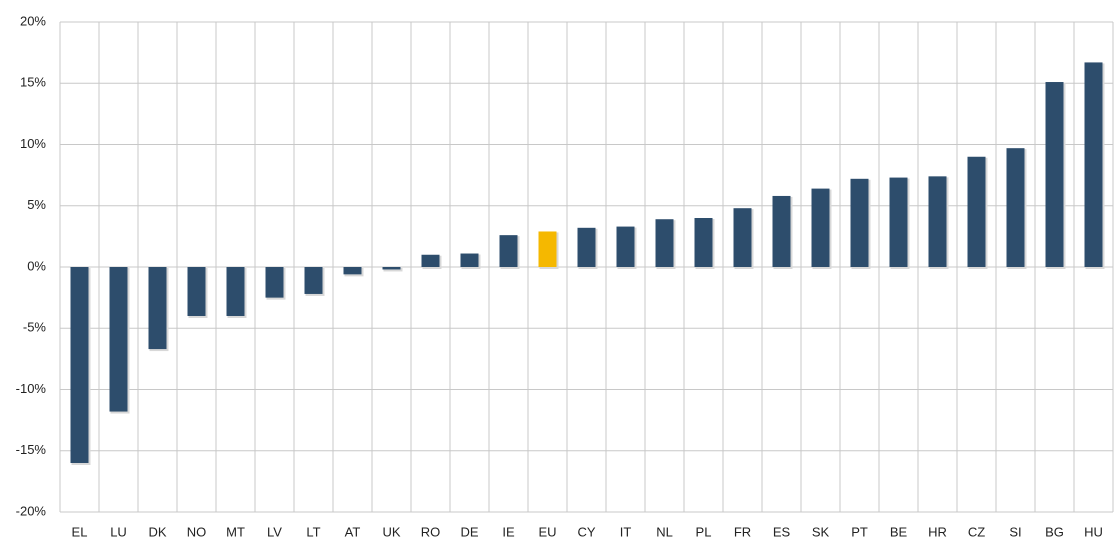 The image size is (1114, 540). Describe the element at coordinates (586, 531) in the screenshot. I see `x-tick-label: CY` at that location.